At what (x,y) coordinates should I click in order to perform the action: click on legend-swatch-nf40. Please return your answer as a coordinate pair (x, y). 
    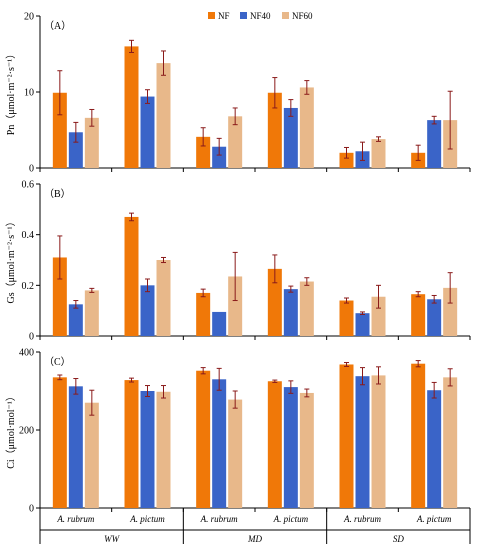
    Looking at the image, I should click on (243, 15).